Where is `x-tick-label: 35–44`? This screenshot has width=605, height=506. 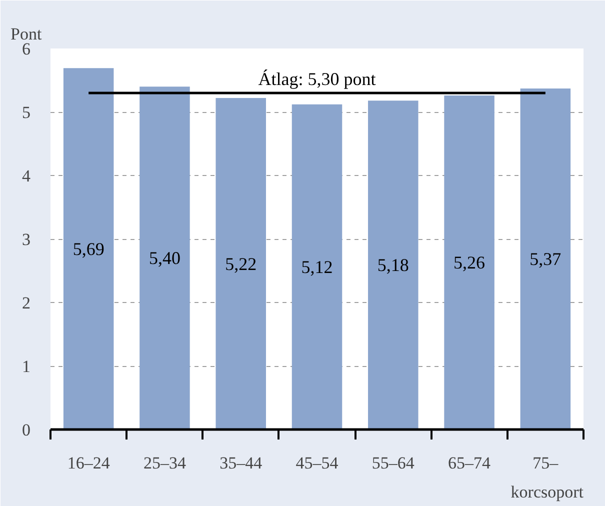 x-tick-label: 35–44 is located at coordinates (241, 463).